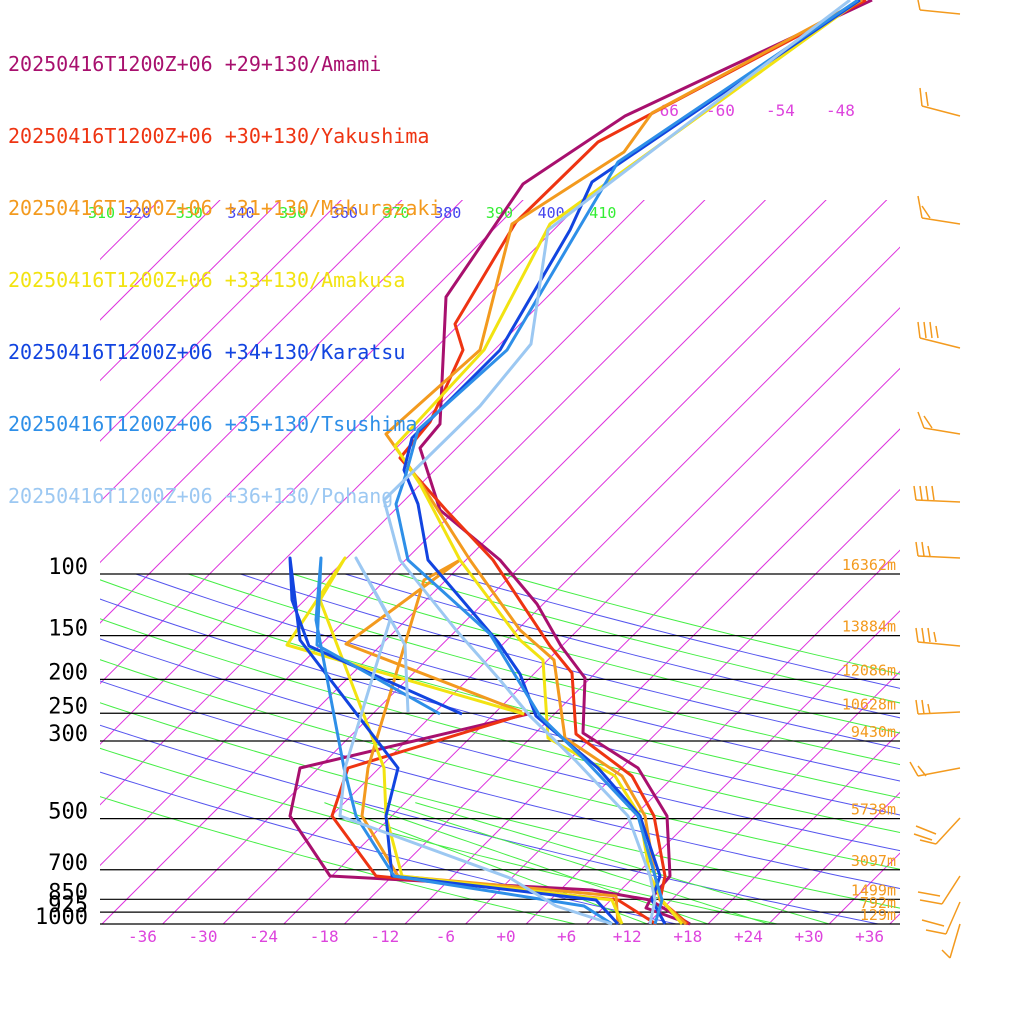 Image resolution: width=1024 pixels, height=1029 pixels. I want to click on x-tick-label: -24, so click(263, 936).